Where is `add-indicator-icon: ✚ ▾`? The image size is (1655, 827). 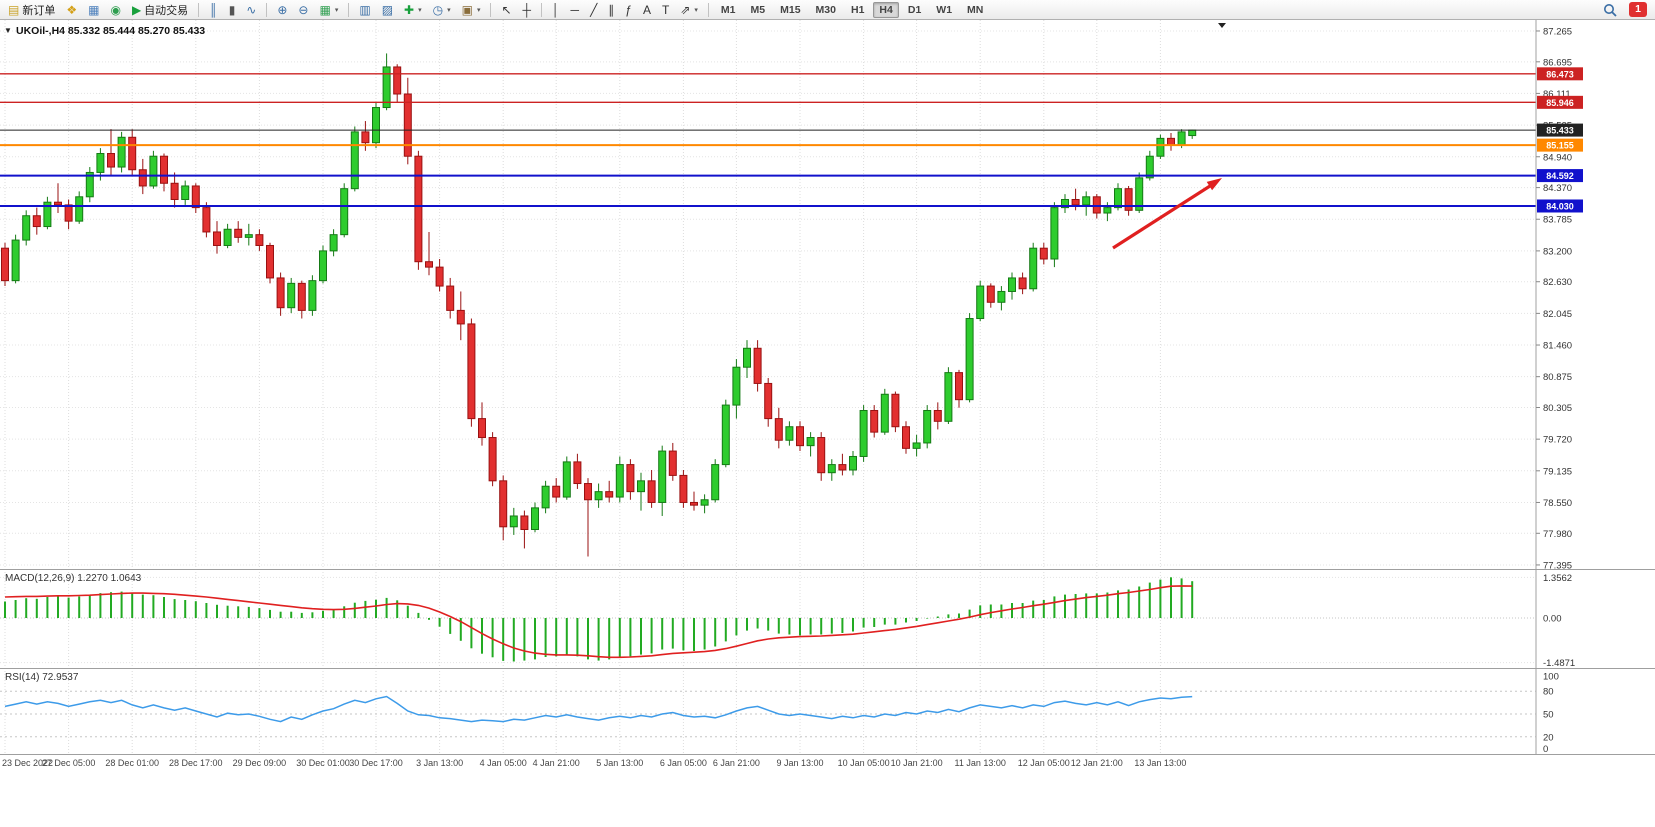 add-indicator-icon: ✚ ▾ is located at coordinates (413, 10).